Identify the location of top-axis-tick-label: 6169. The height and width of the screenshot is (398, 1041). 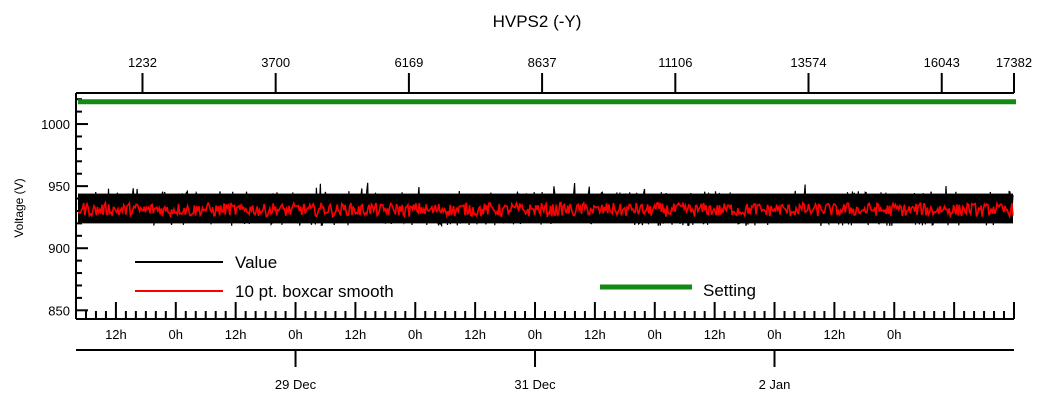
(408, 62).